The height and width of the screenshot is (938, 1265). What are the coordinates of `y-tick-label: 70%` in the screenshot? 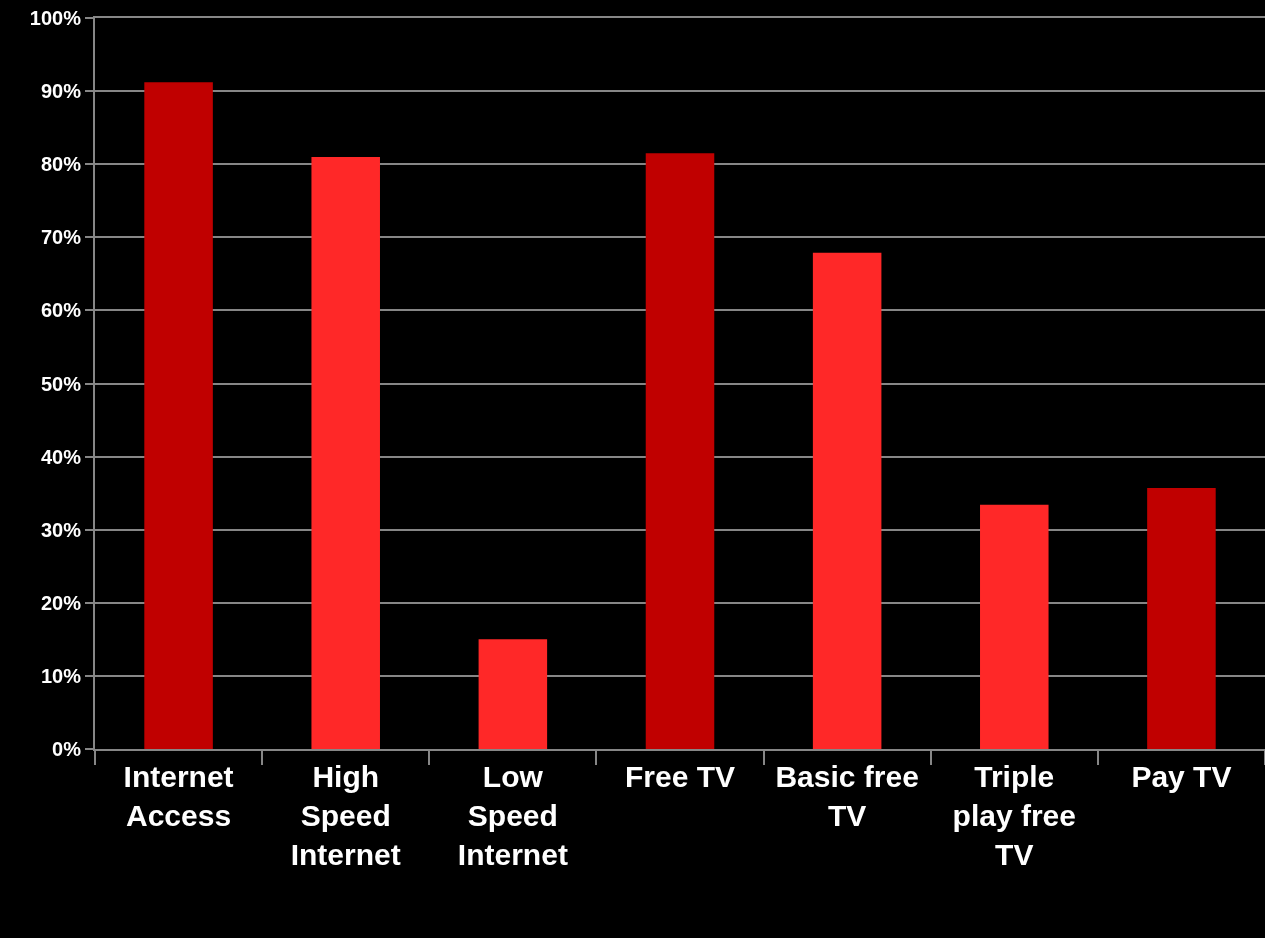 It's located at (61, 237).